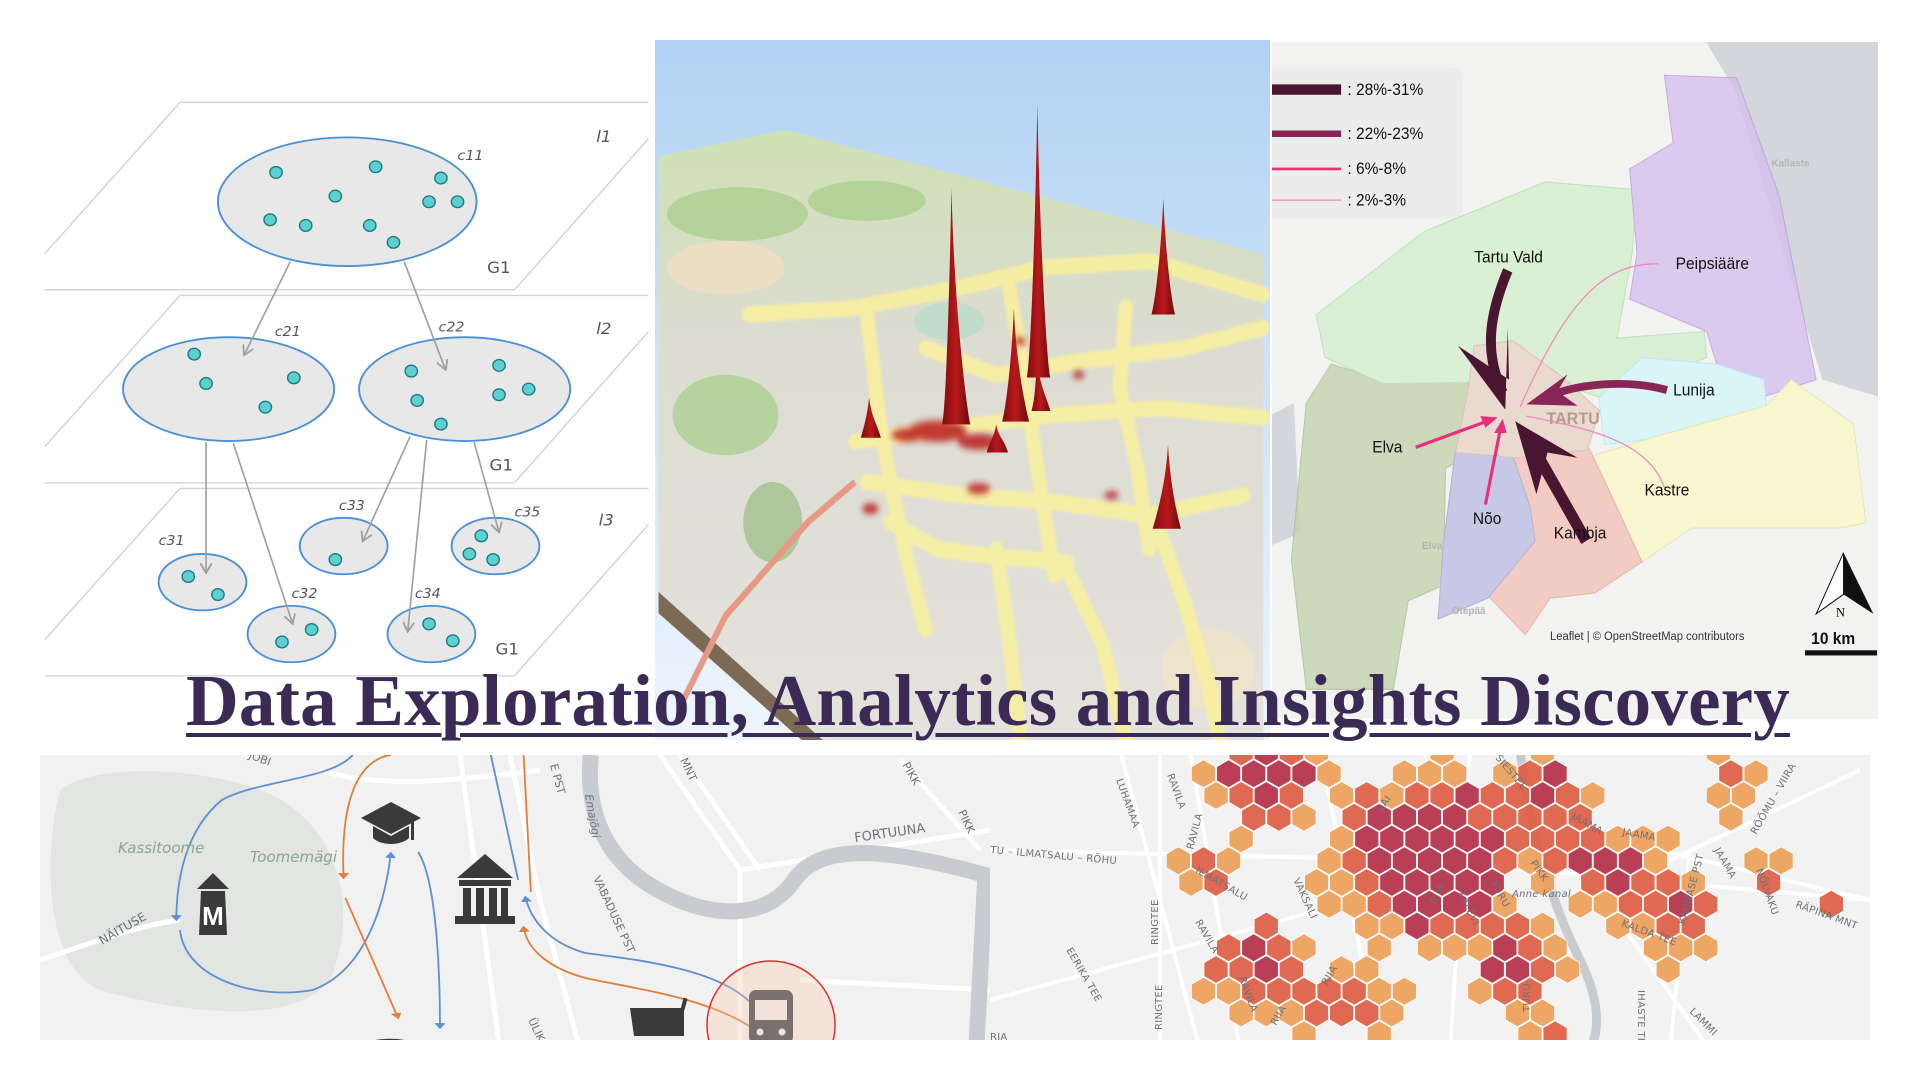 This screenshot has width=1920, height=1080. What do you see at coordinates (288, 332) in the screenshot?
I see `cluster-label: c21` at bounding box center [288, 332].